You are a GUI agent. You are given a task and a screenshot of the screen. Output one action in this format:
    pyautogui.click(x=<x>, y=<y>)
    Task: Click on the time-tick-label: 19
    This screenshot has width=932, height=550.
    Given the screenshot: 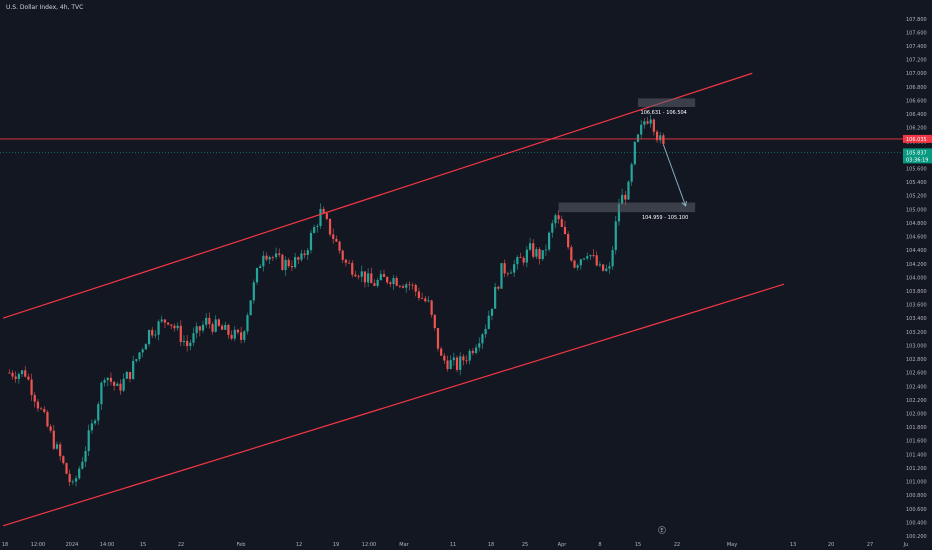 What is the action you would take?
    pyautogui.click(x=336, y=545)
    